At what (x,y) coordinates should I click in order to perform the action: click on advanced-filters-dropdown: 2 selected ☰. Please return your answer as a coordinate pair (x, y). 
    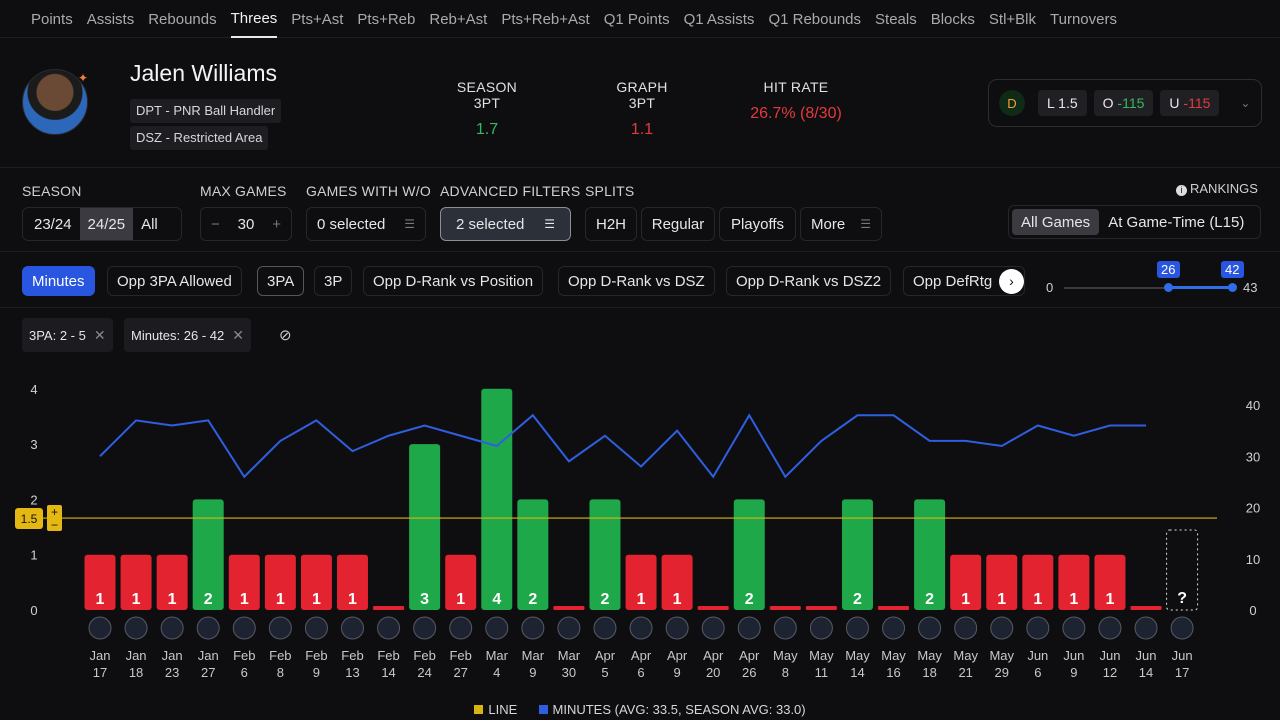
    Looking at the image, I should click on (505, 224).